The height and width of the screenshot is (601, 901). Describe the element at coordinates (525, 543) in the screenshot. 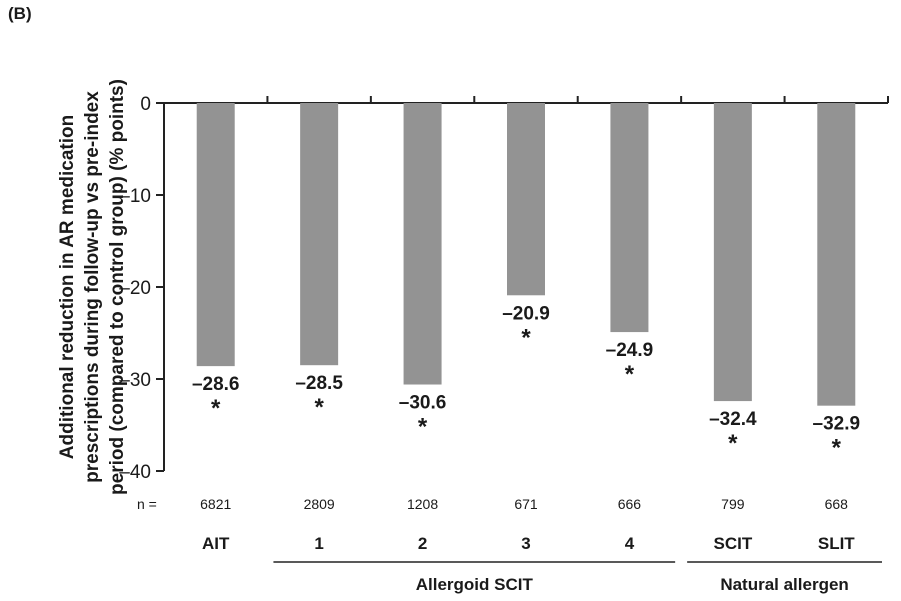

I see `category-label: 3` at that location.